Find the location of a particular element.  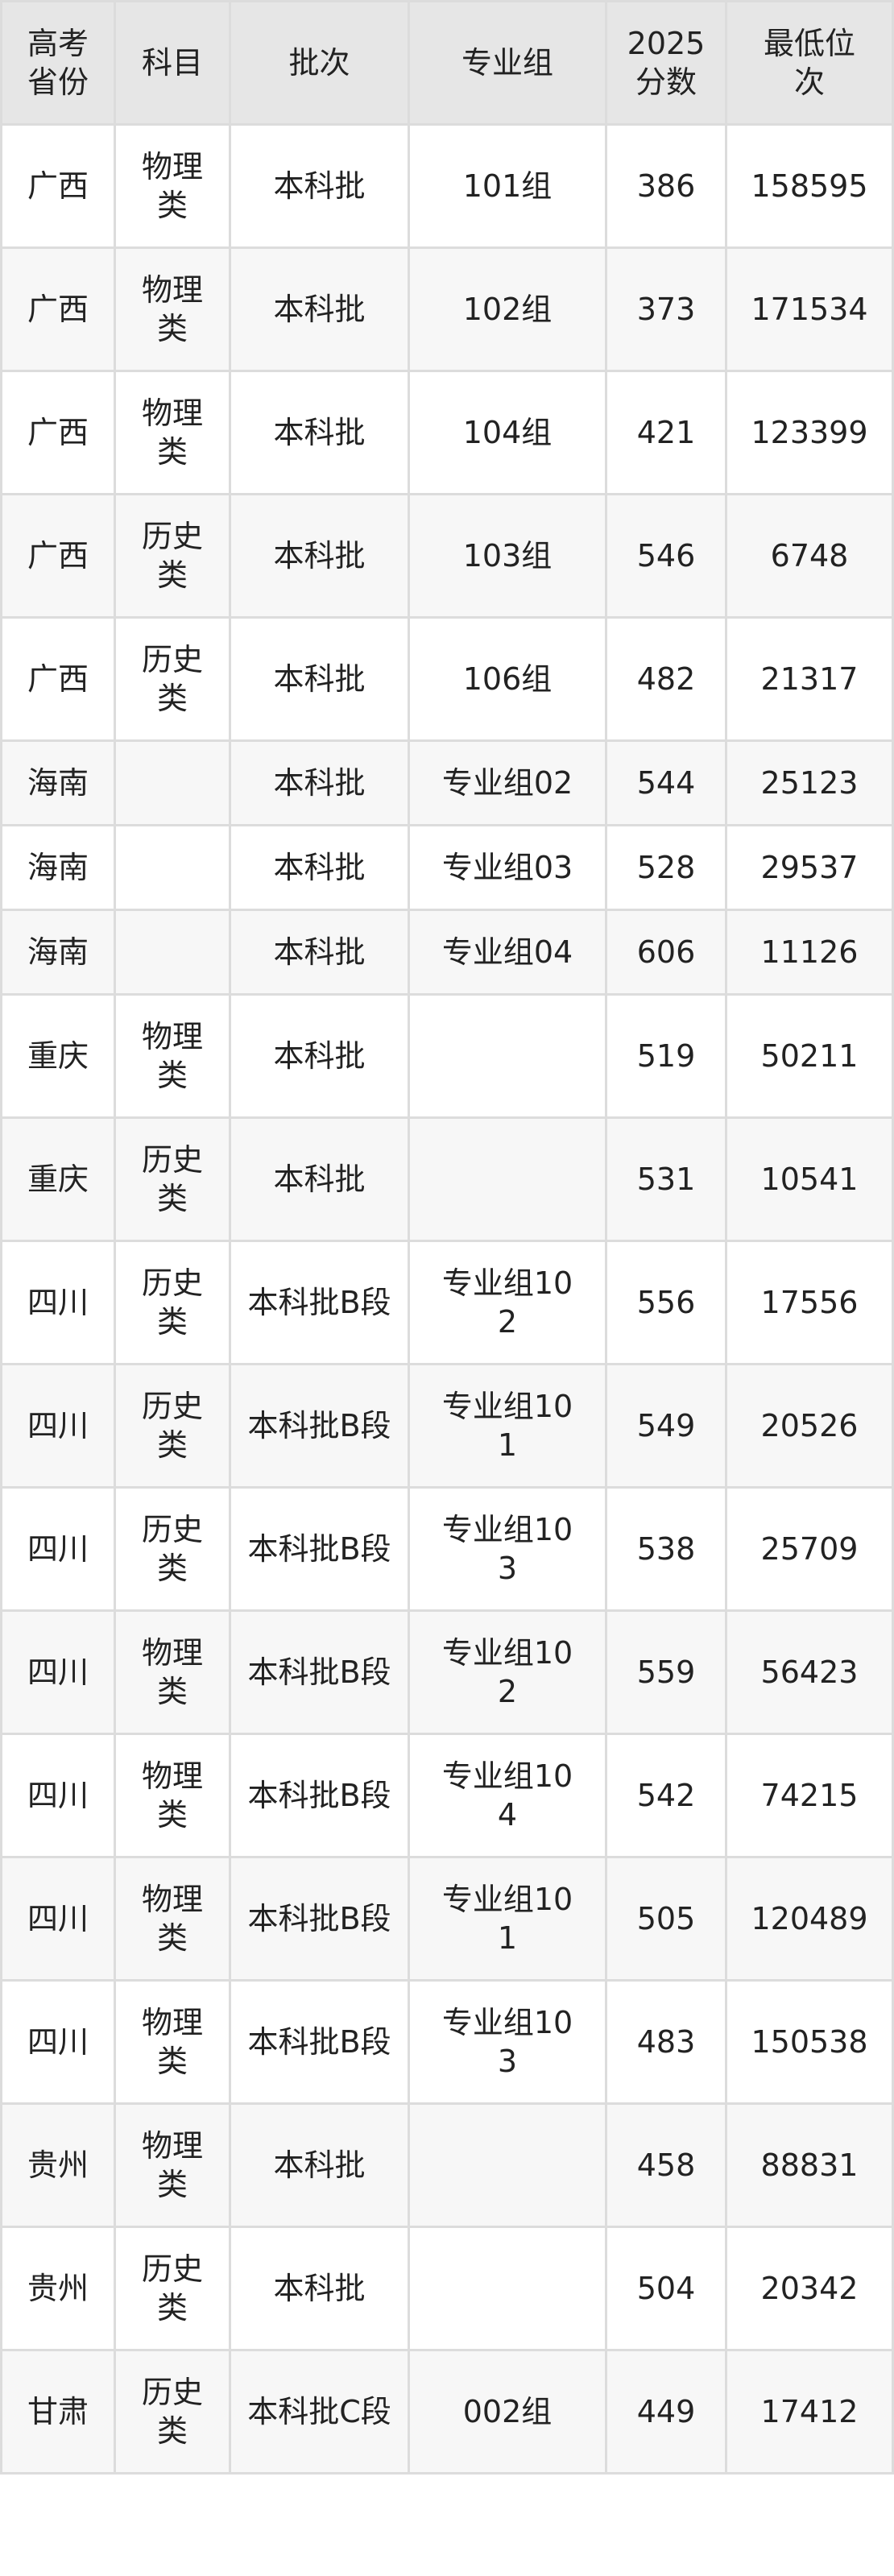

score-cell: 386 is located at coordinates (666, 186).